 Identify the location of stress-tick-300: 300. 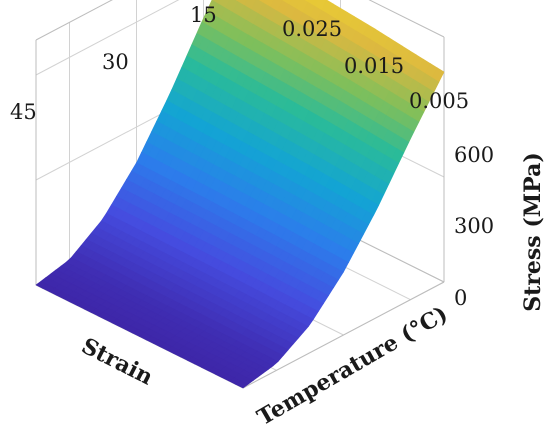
(474, 226).